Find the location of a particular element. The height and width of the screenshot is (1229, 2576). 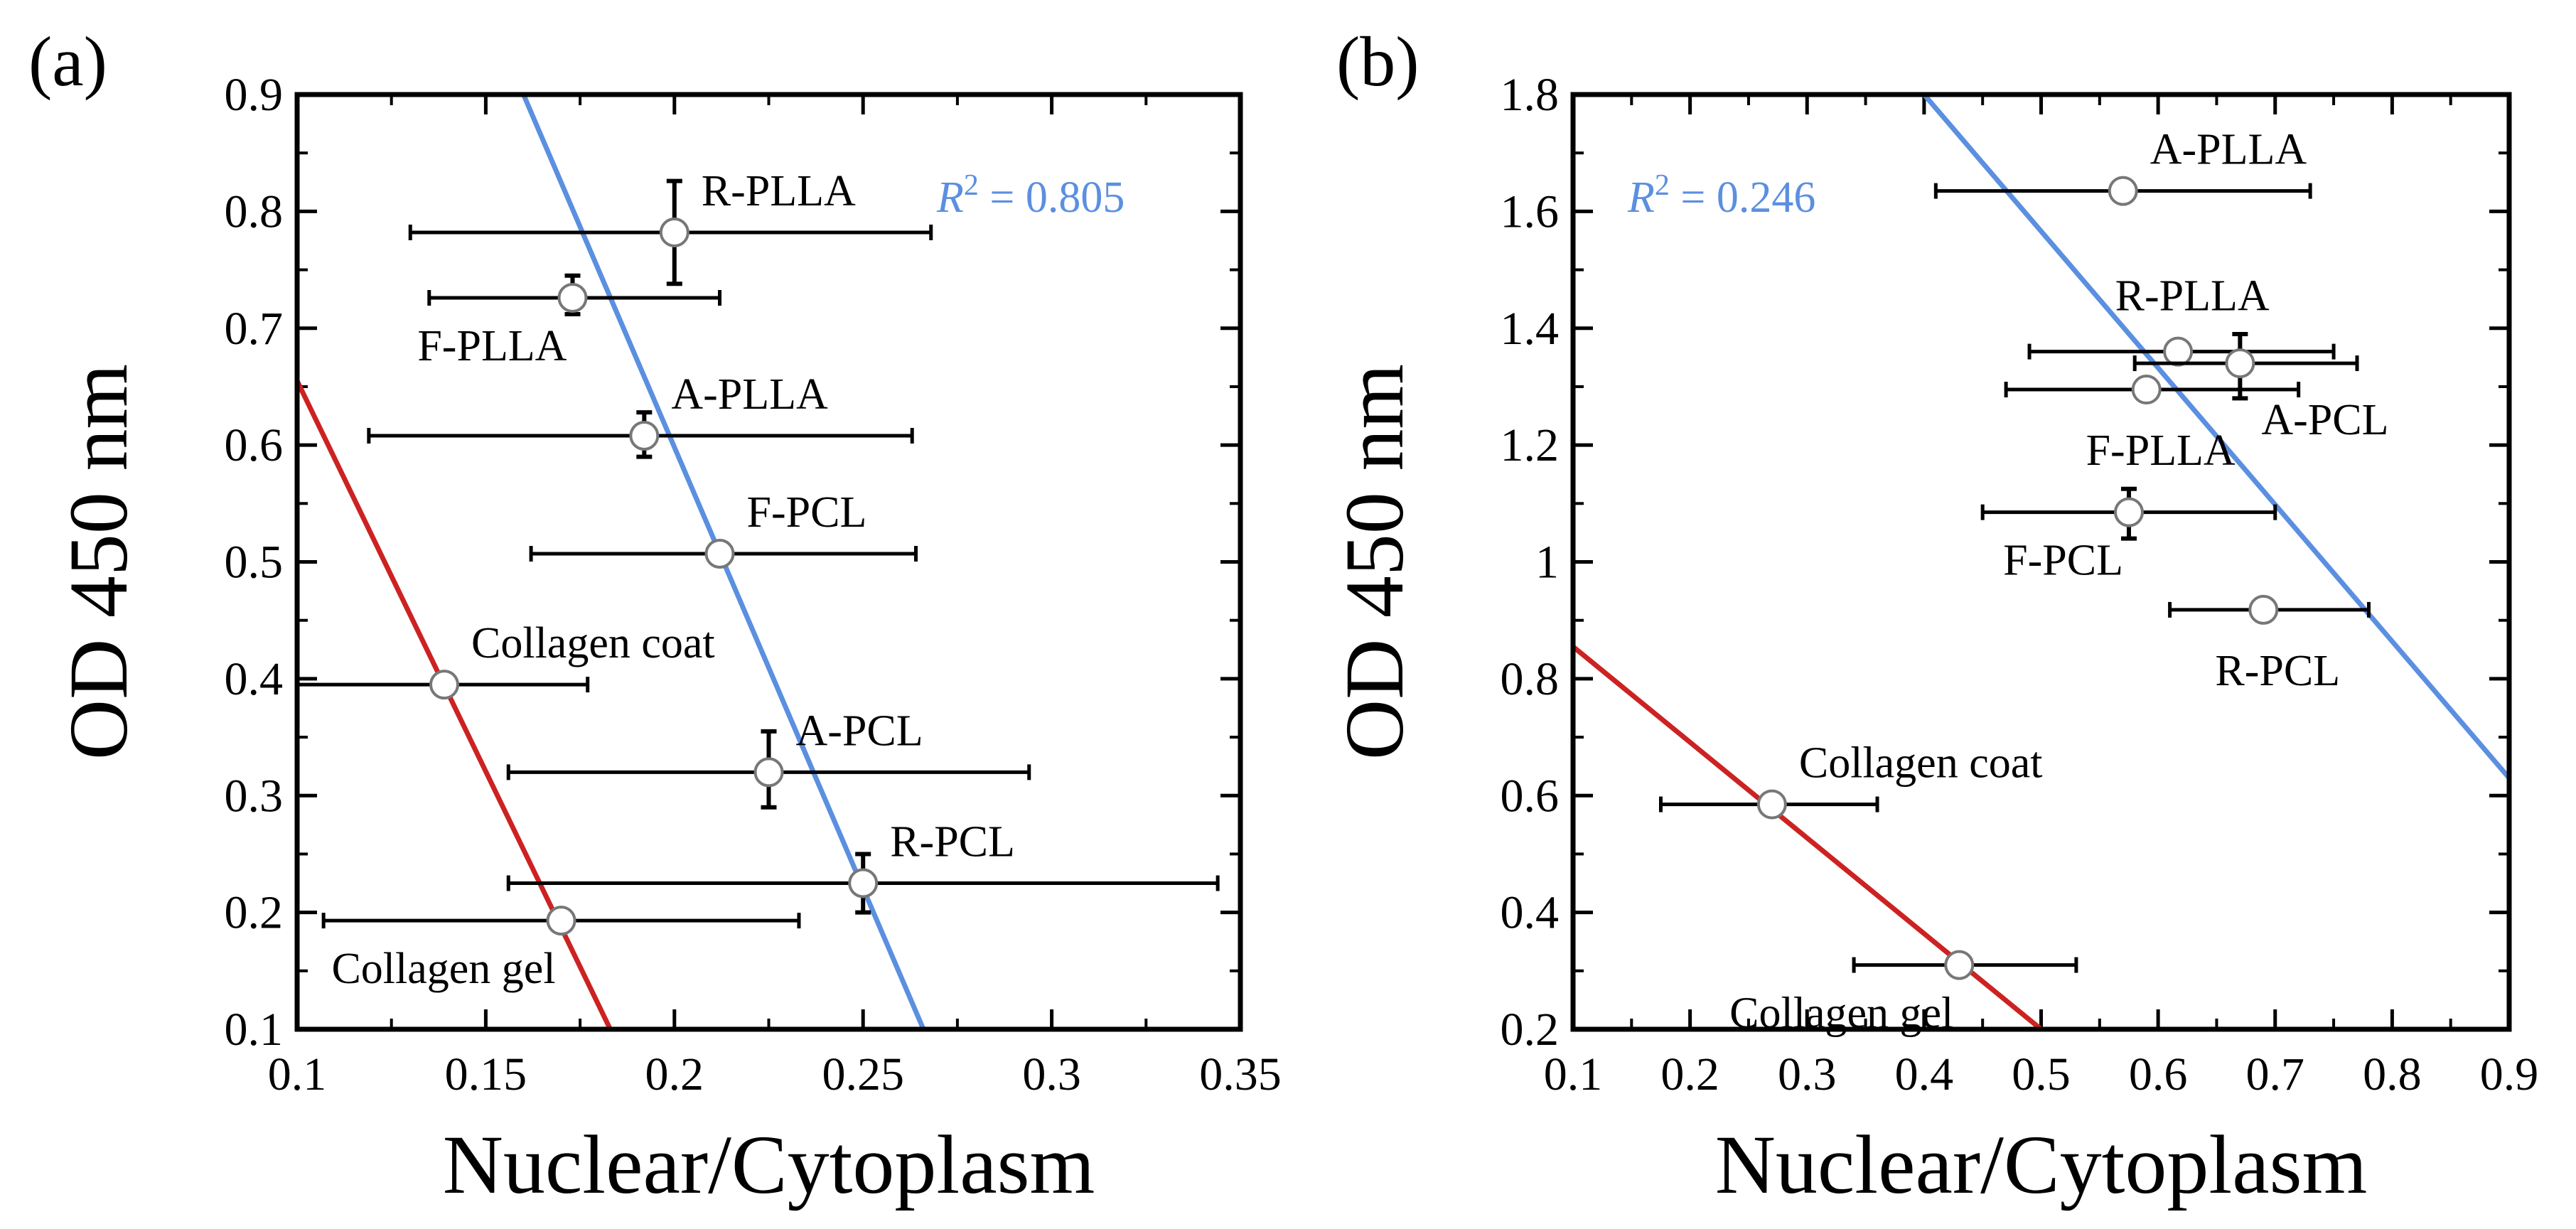

r-squared-annotation: R2 = 0.246 is located at coordinates (1721, 195).